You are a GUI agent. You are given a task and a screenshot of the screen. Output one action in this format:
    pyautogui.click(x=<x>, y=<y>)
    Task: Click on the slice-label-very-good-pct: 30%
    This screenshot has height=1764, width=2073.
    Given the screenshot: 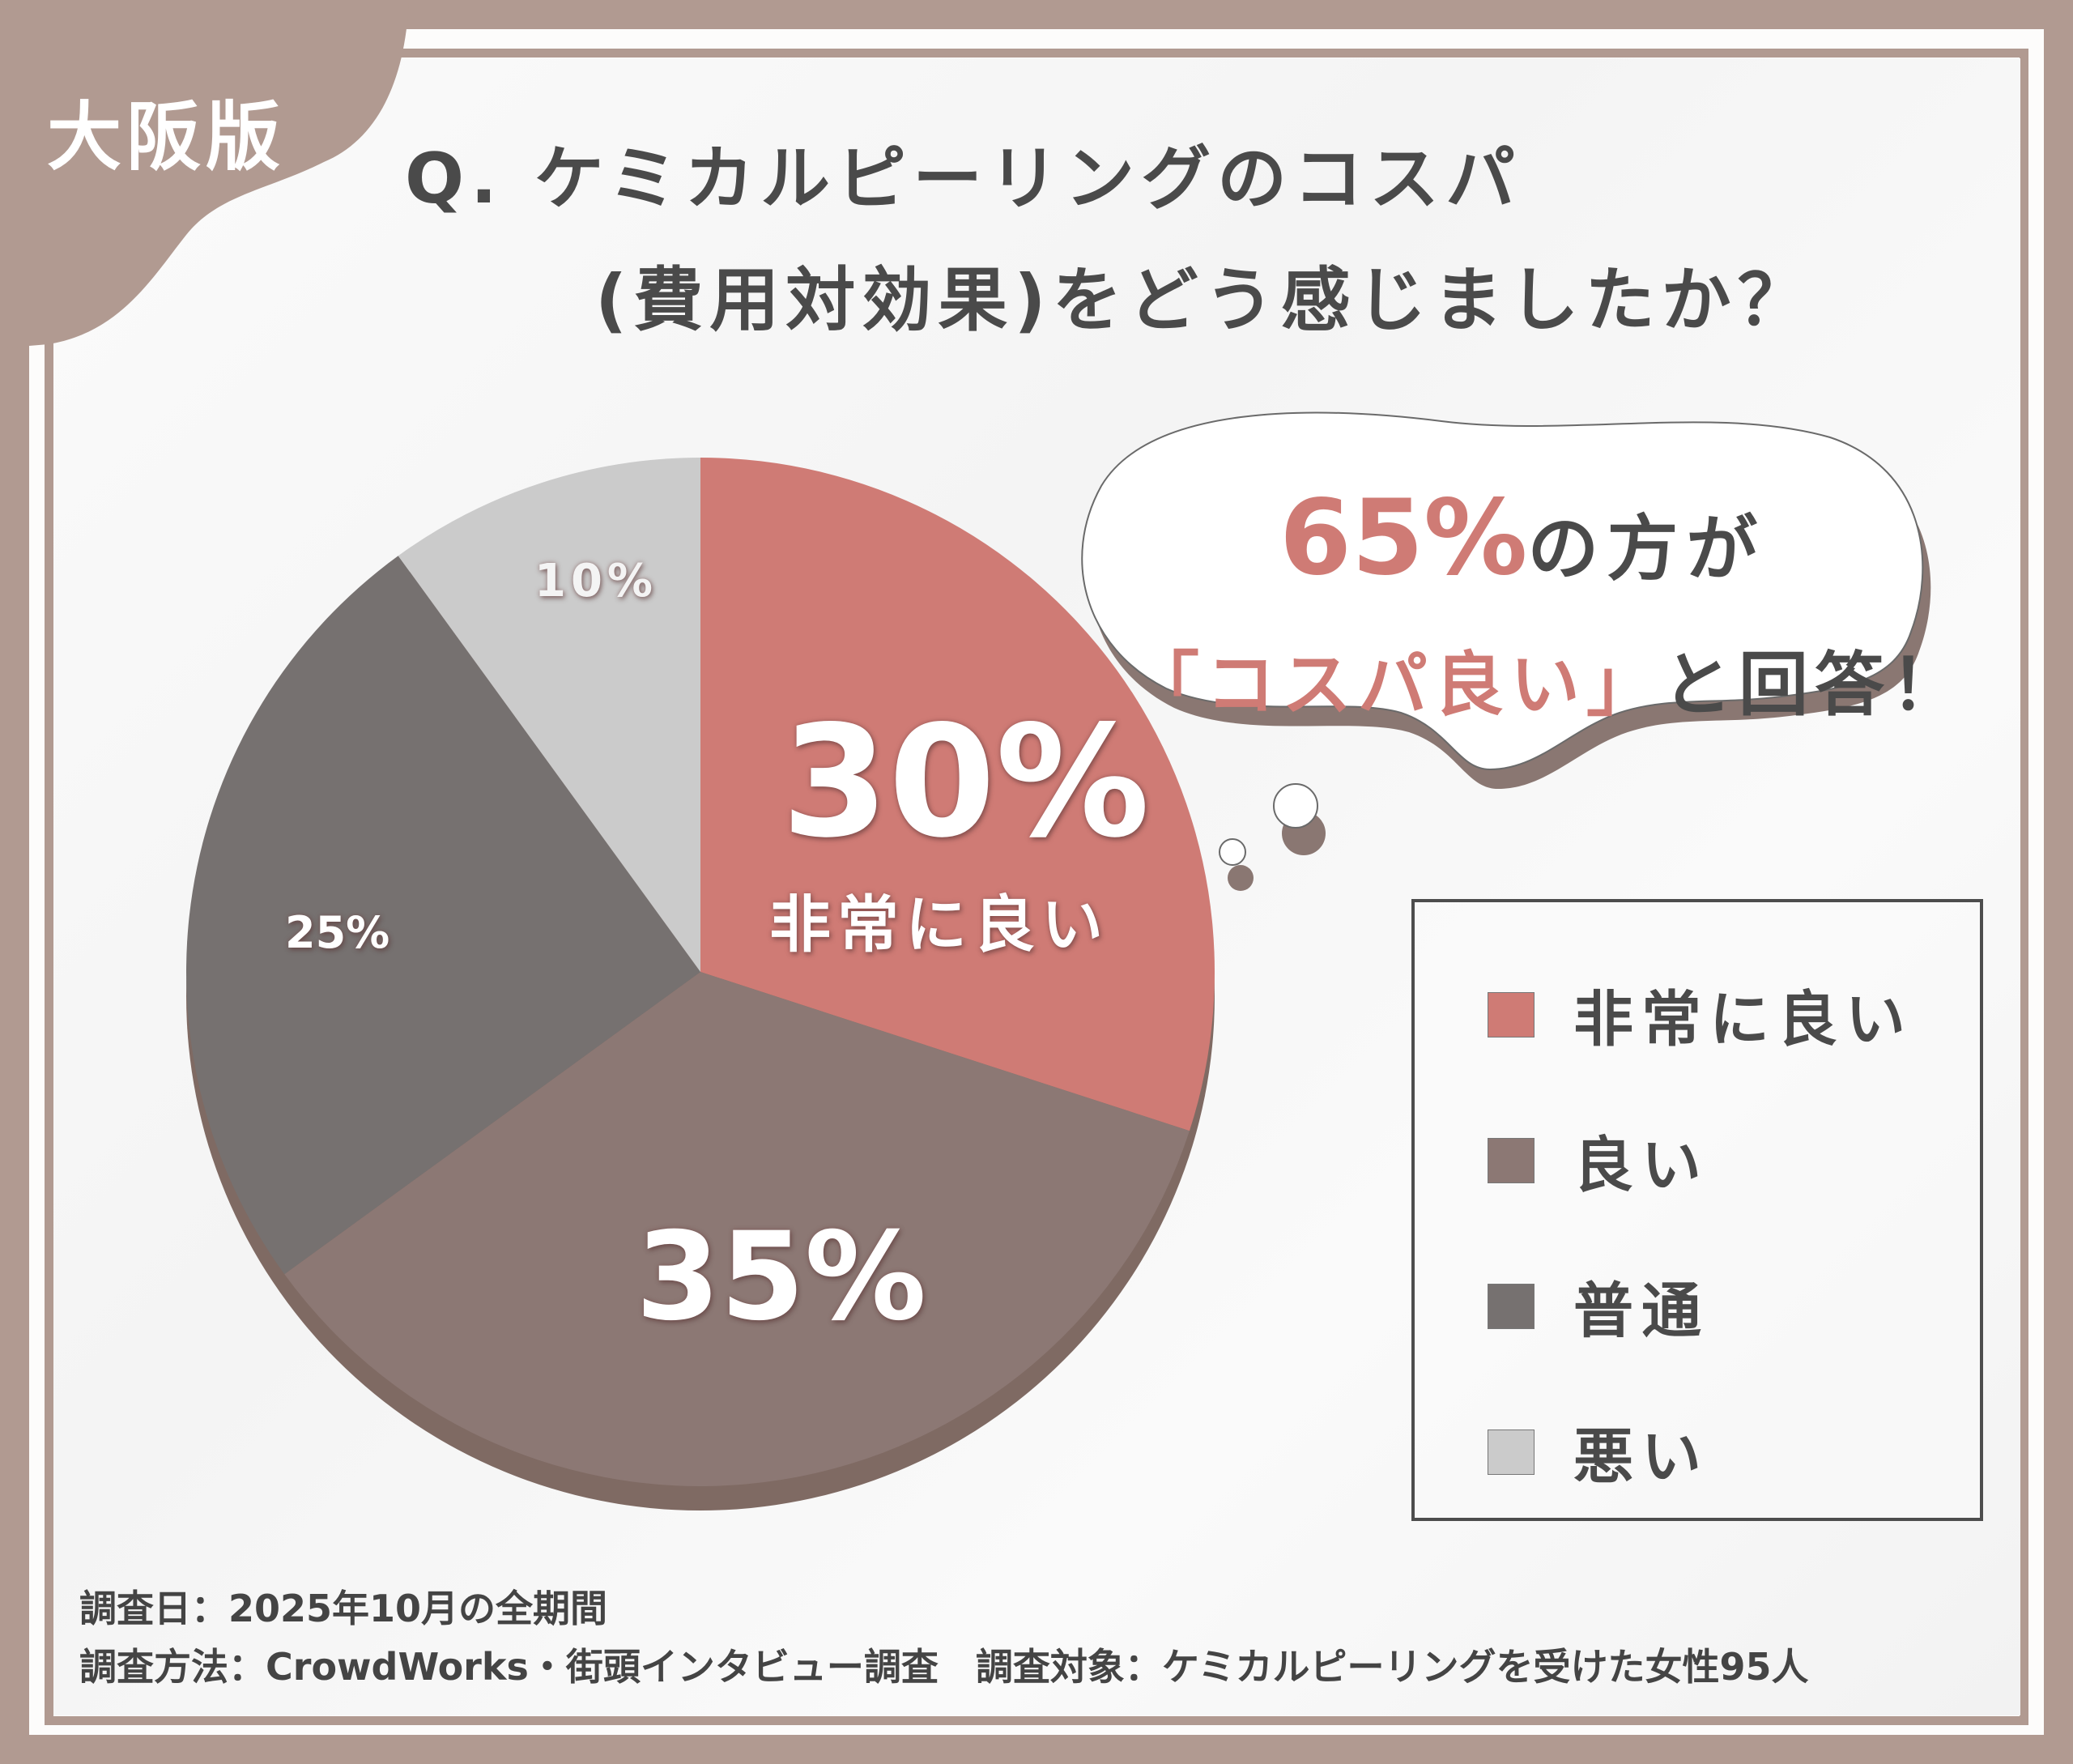 What is the action you would take?
    pyautogui.click(x=965, y=781)
    